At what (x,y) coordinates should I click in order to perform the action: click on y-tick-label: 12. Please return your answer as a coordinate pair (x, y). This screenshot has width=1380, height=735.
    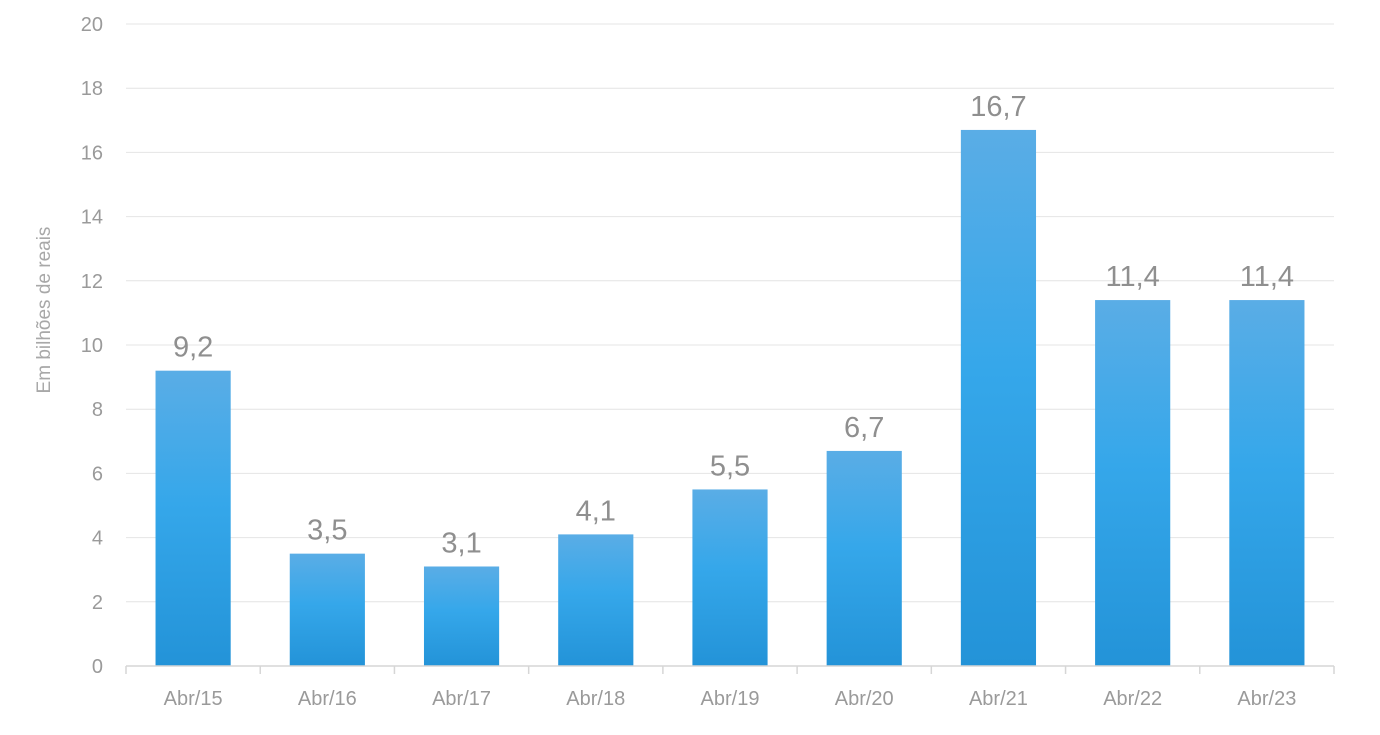
    Looking at the image, I should click on (92, 282).